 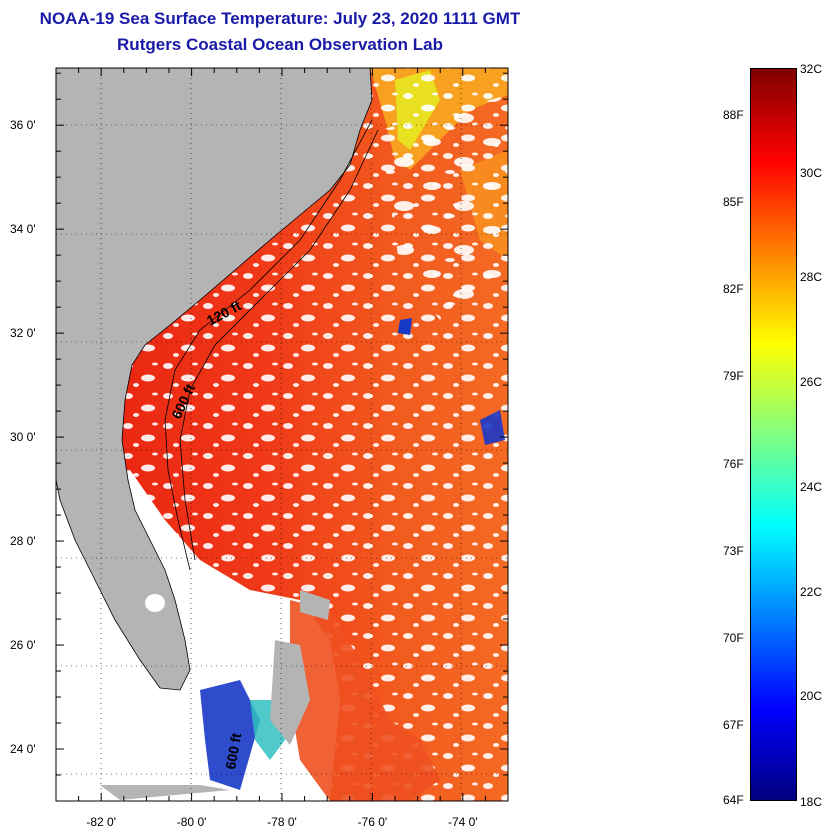 I want to click on lat-tick-label: 36 0', so click(x=23, y=125).